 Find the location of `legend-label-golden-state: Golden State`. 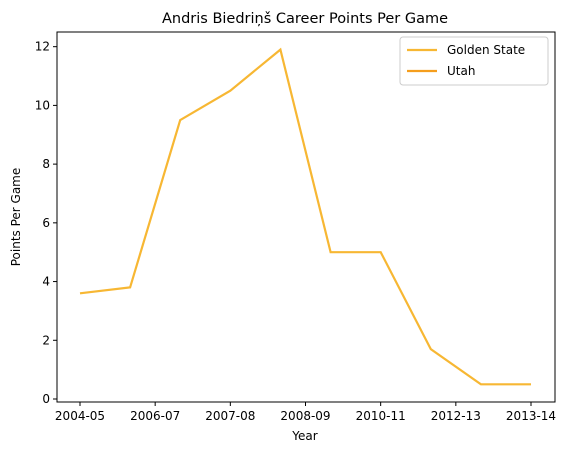

legend-label-golden-state: Golden State is located at coordinates (486, 50).